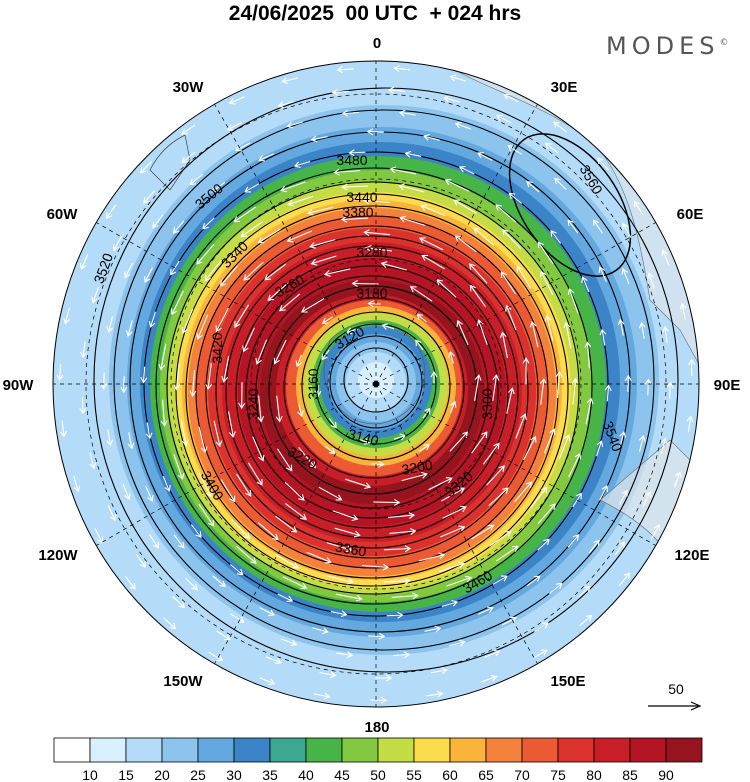 The image size is (750, 782). I want to click on colorbar-tick-label: 90, so click(666, 774).